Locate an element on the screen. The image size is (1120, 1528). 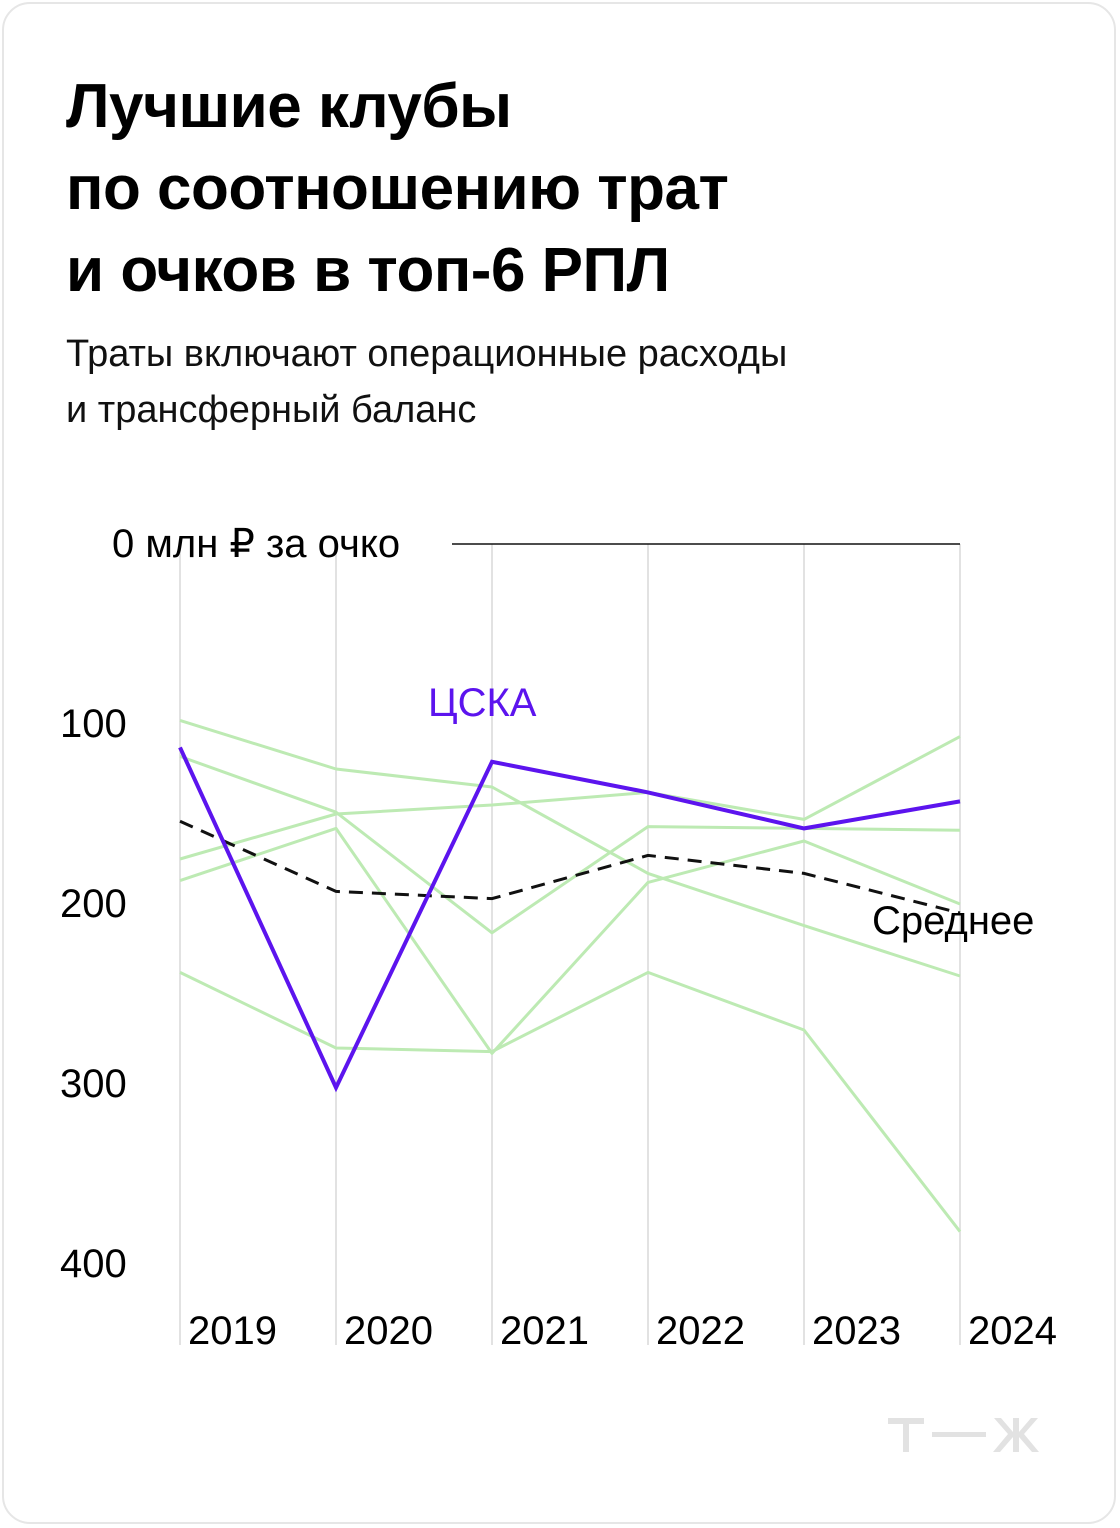
title-line-3: и очков в топ-6 РПЛ is located at coordinates (368, 270).